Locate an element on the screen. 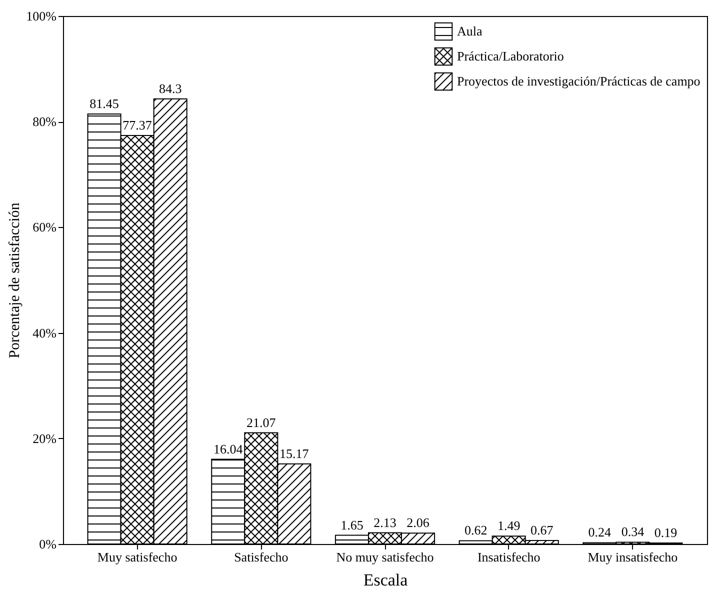 This screenshot has width=719, height=594. legend-label: Proyectos de investigación/Prácticas de campo is located at coordinates (578, 81).